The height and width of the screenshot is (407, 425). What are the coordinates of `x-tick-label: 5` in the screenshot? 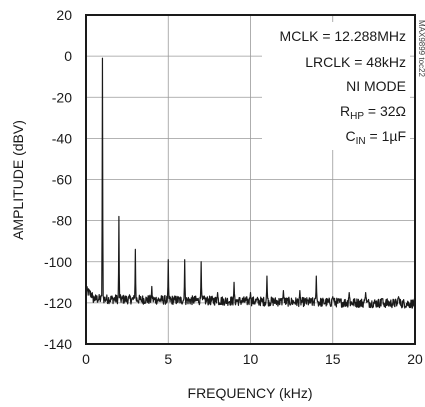 It's located at (168, 359).